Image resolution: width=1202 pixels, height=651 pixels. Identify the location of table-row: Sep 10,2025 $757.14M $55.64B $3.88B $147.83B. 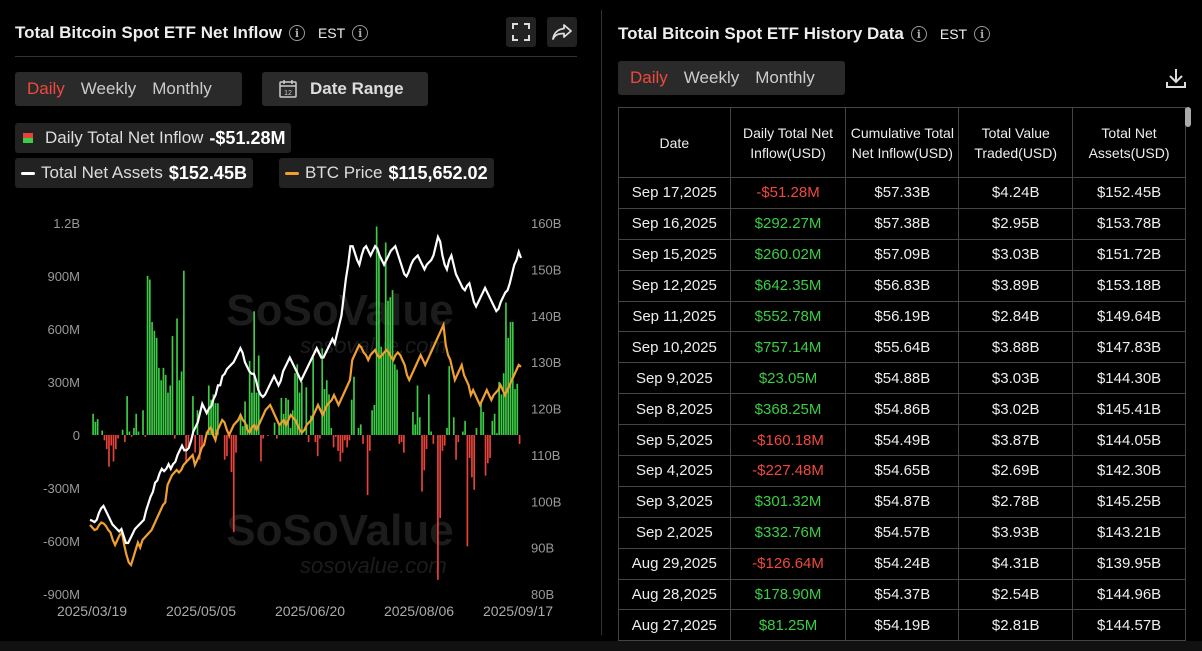
(902, 347).